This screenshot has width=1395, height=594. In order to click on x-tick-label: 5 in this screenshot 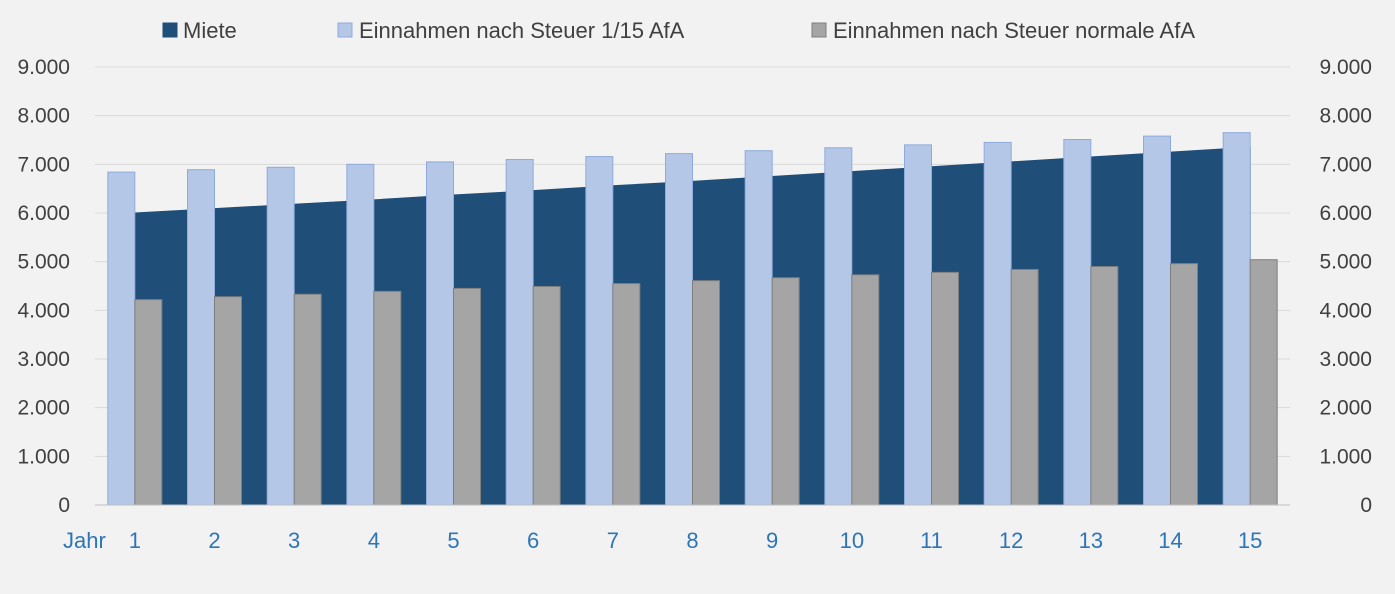, I will do `click(453, 540)`.